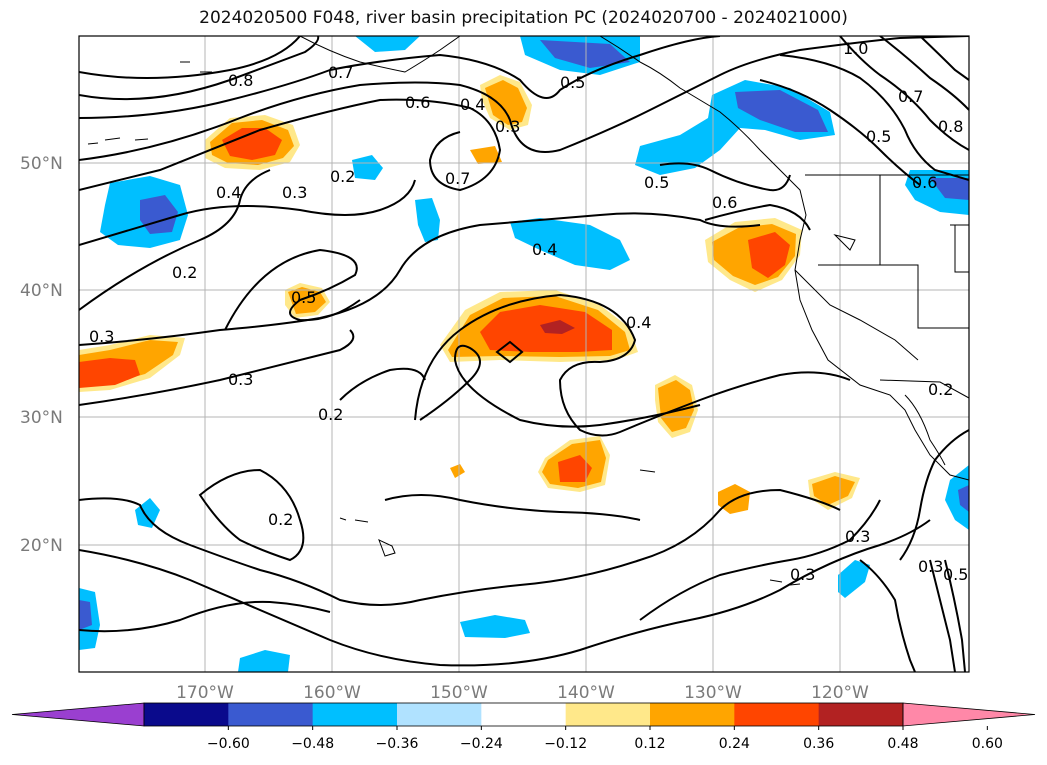  What do you see at coordinates (586, 693) in the screenshot?
I see `lon-label: 140°W` at bounding box center [586, 693].